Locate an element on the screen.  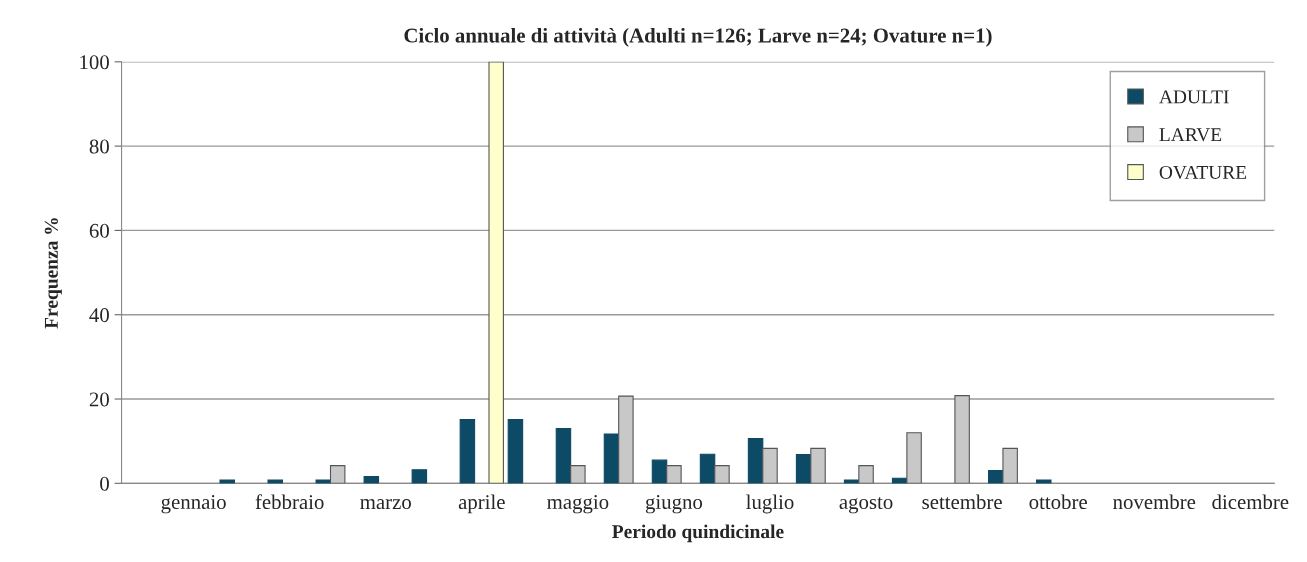
x-tick-label: febbraio is located at coordinates (289, 502).